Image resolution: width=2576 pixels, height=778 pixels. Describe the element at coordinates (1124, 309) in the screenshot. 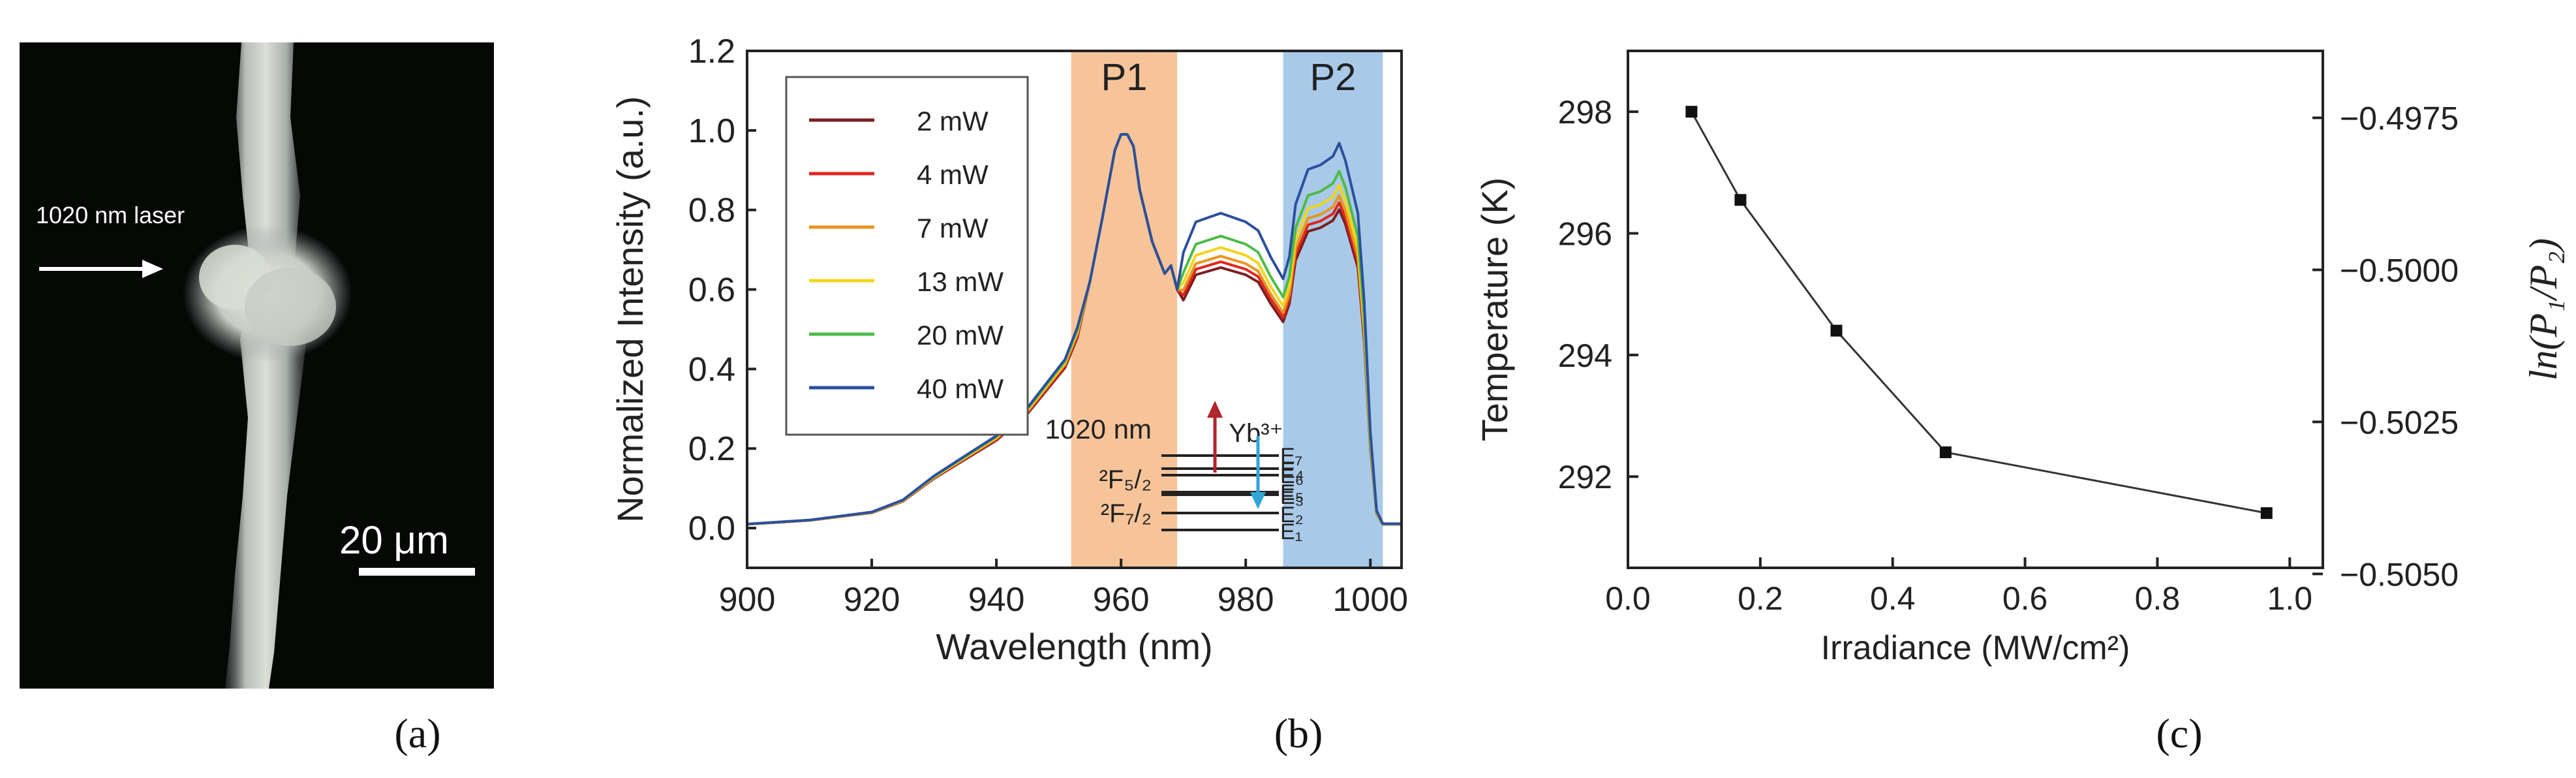

I see `band-p1` at that location.